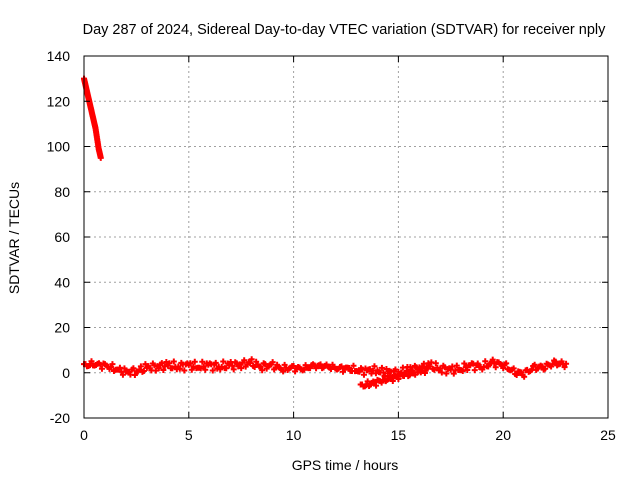 Image resolution: width=640 pixels, height=480 pixels. What do you see at coordinates (62, 192) in the screenshot?
I see `y-tick-label: 80` at bounding box center [62, 192].